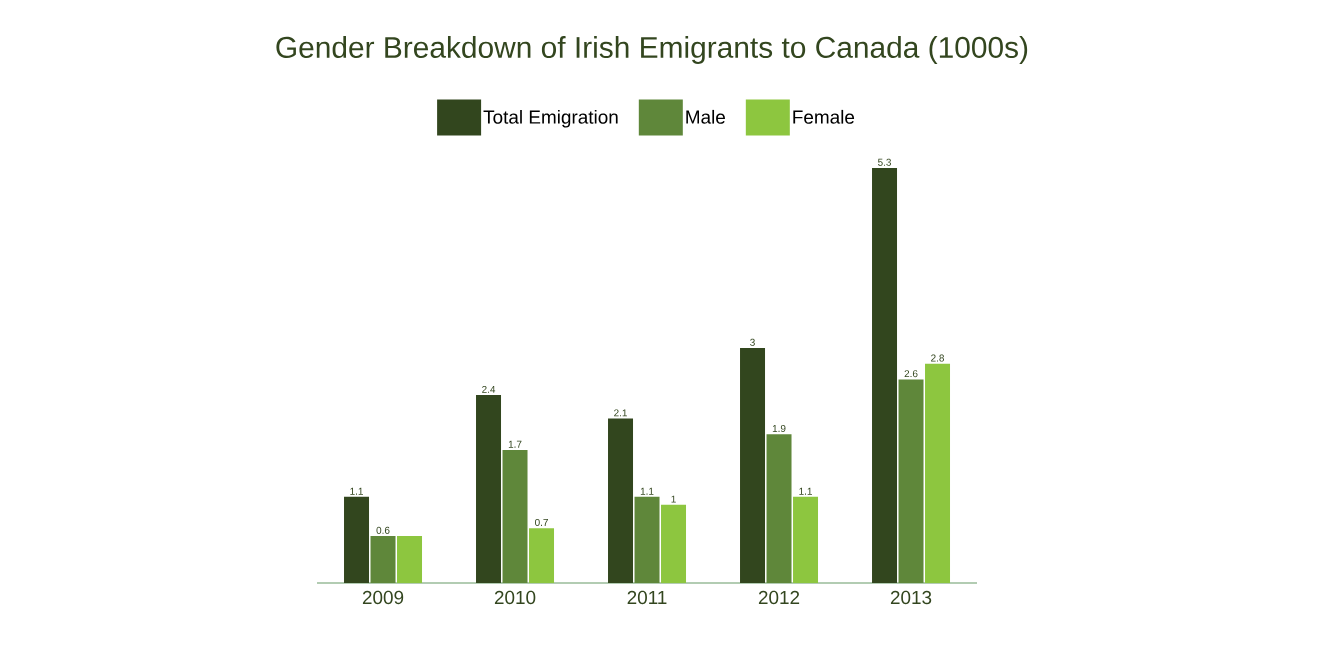 This screenshot has width=1333, height=652. What do you see at coordinates (541, 522) in the screenshot?
I see `data-label: 0.7` at bounding box center [541, 522].